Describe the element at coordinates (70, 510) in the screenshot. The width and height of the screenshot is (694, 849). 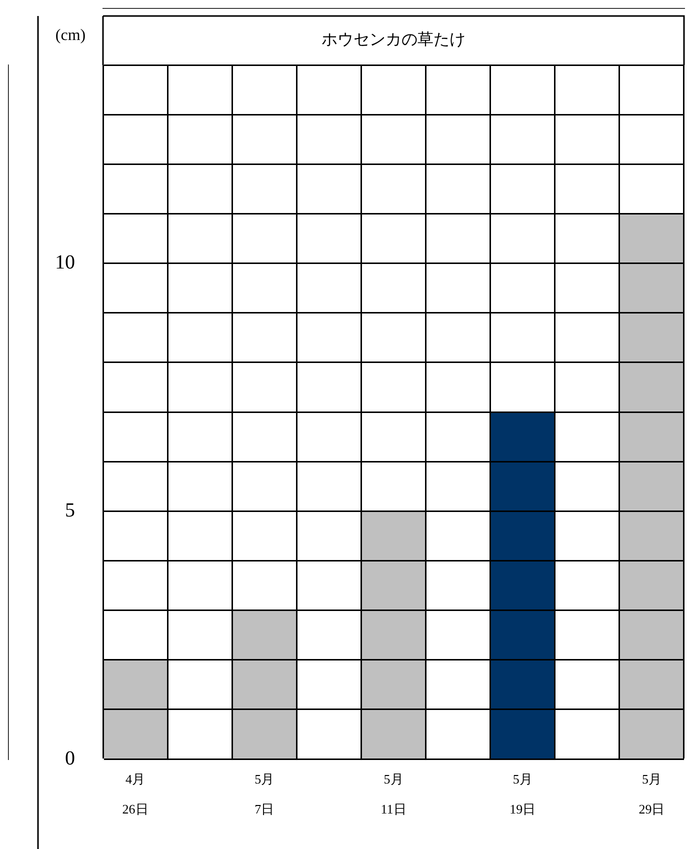
I see `y-tick-label: 5` at that location.